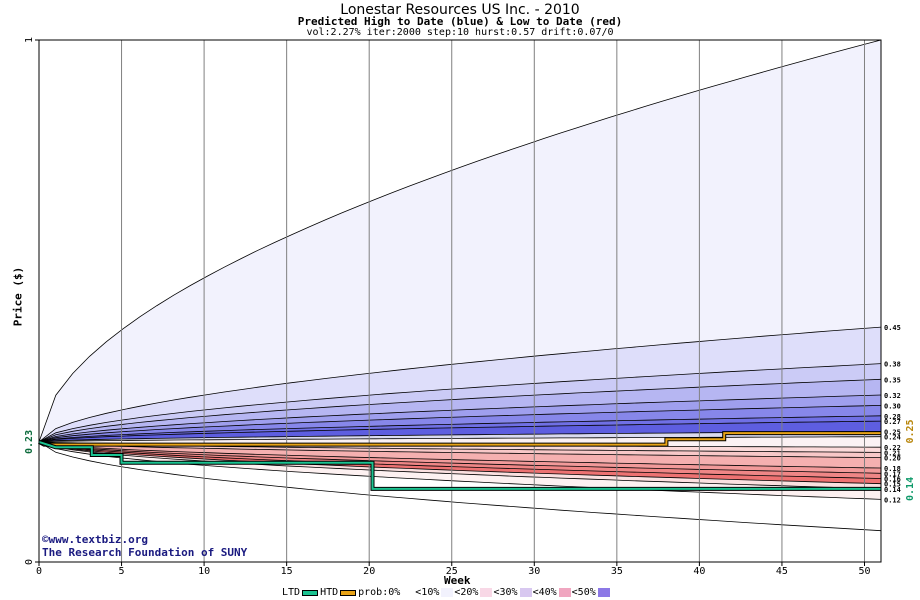 This screenshot has height=600, width=920. Describe the element at coordinates (369, 571) in the screenshot. I see `x-tick-label-20: 20` at that location.